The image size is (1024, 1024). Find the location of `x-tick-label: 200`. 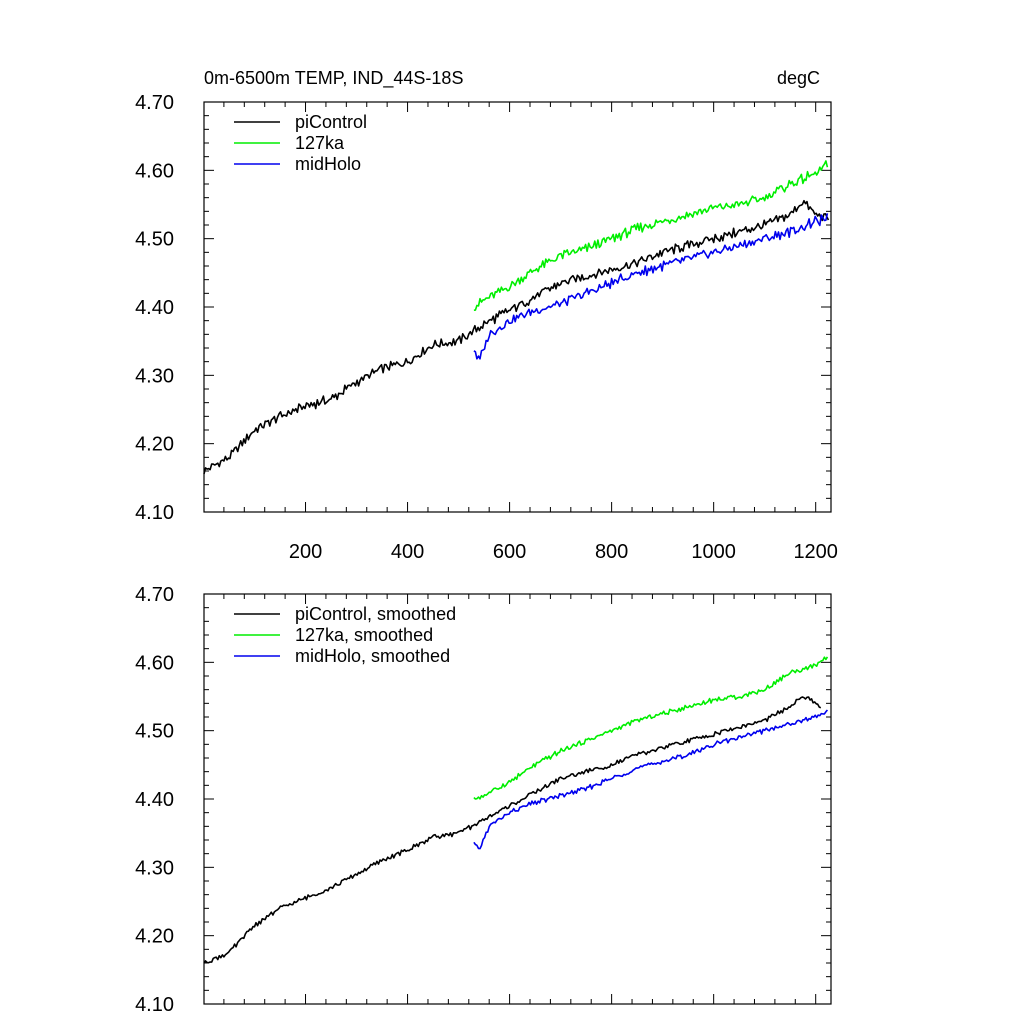

x-tick-label: 200 is located at coordinates (305, 552).